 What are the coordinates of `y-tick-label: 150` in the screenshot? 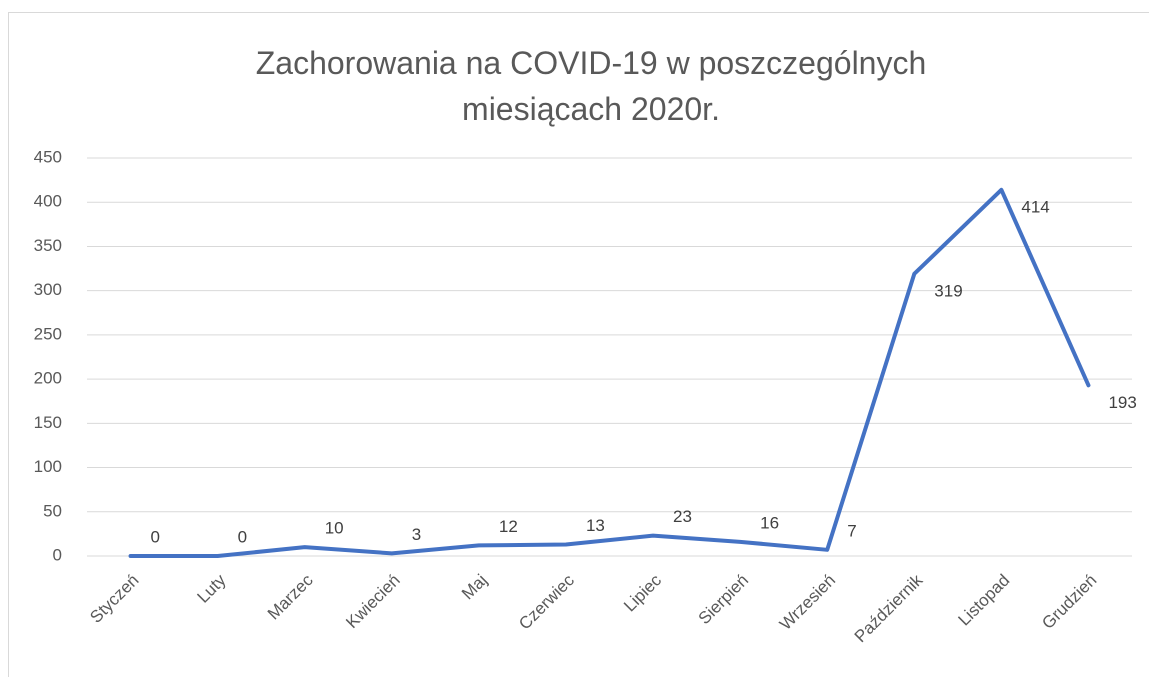 It's located at (48, 422).